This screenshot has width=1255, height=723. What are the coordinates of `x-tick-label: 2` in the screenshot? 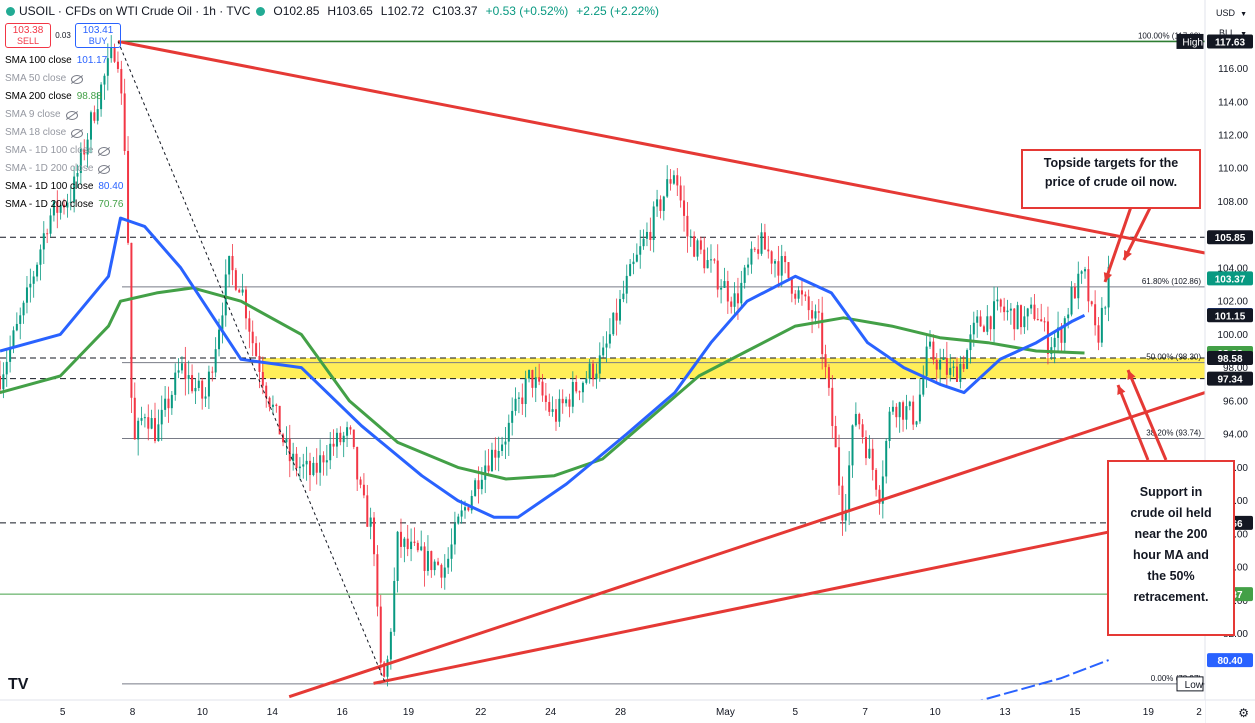 It's located at (1199, 712).